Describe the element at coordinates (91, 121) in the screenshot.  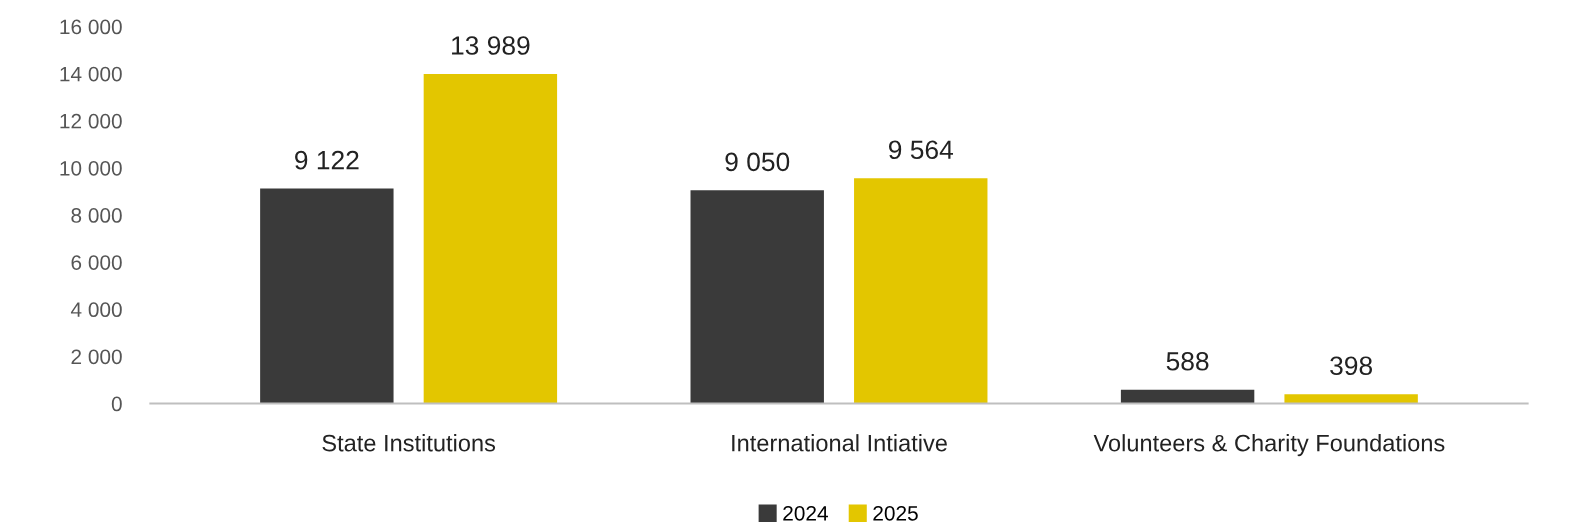
I see `y-tick-label: 12 000` at that location.